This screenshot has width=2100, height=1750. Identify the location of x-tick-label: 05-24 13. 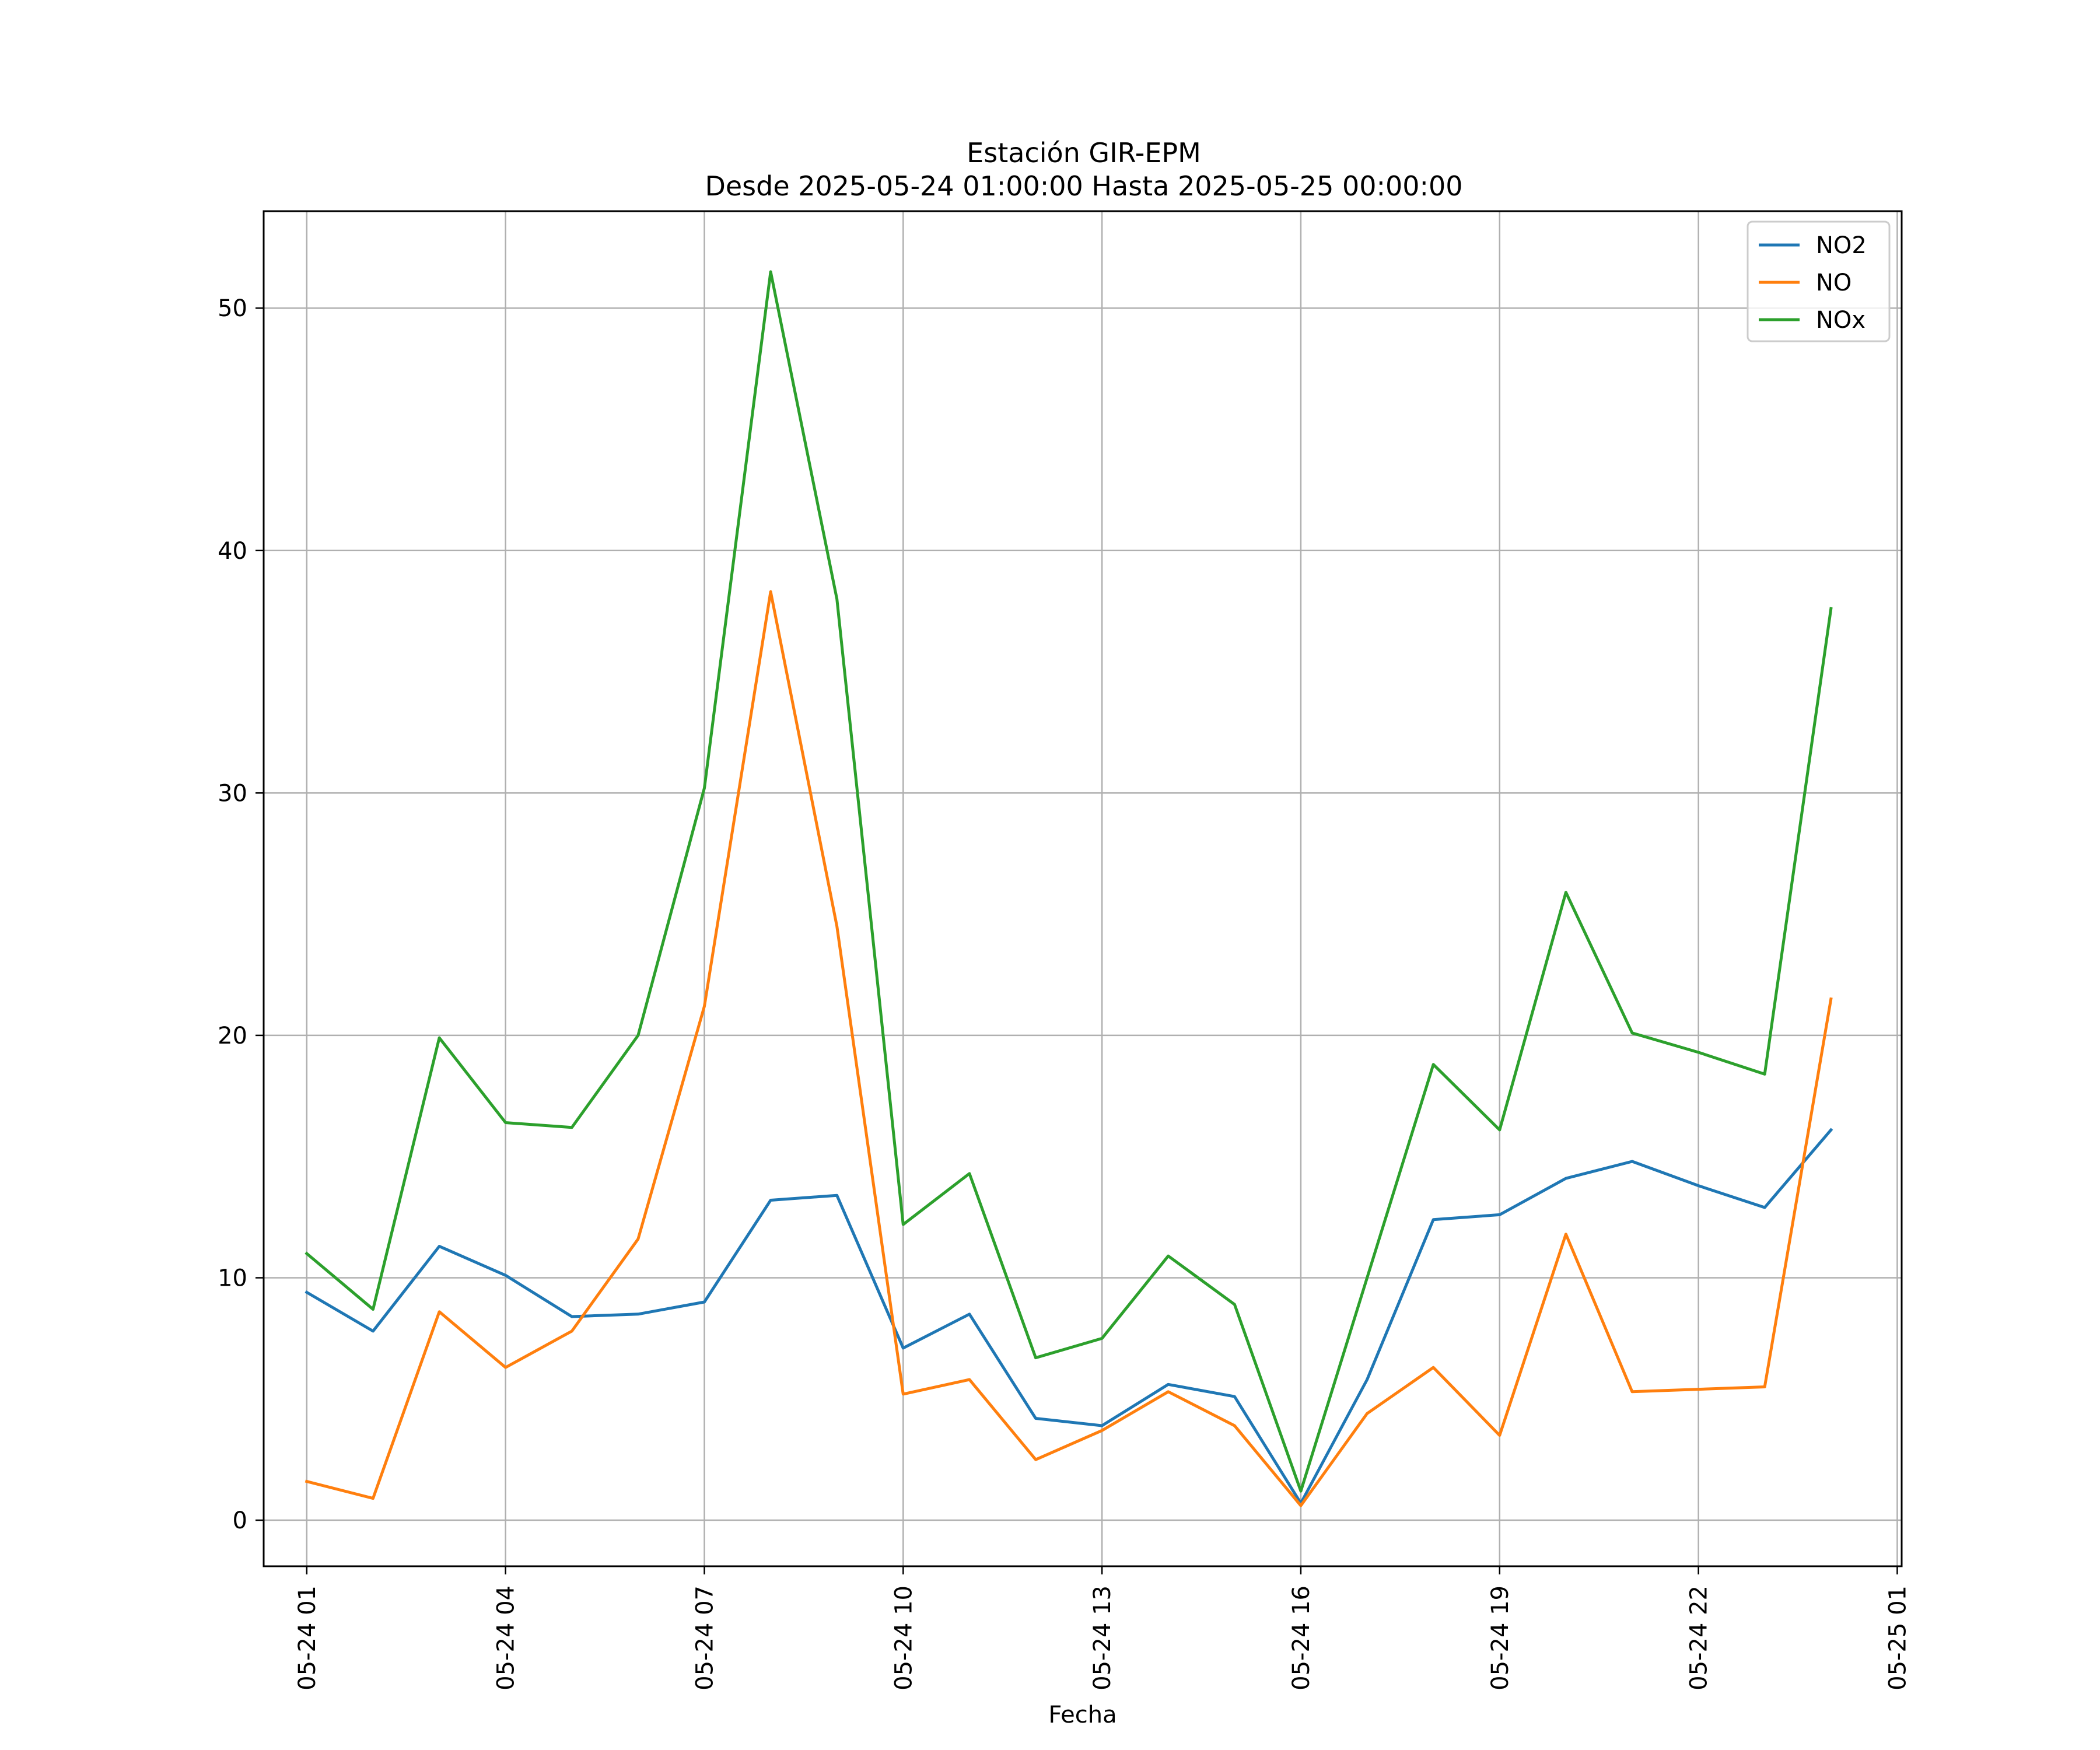
(1102, 1638).